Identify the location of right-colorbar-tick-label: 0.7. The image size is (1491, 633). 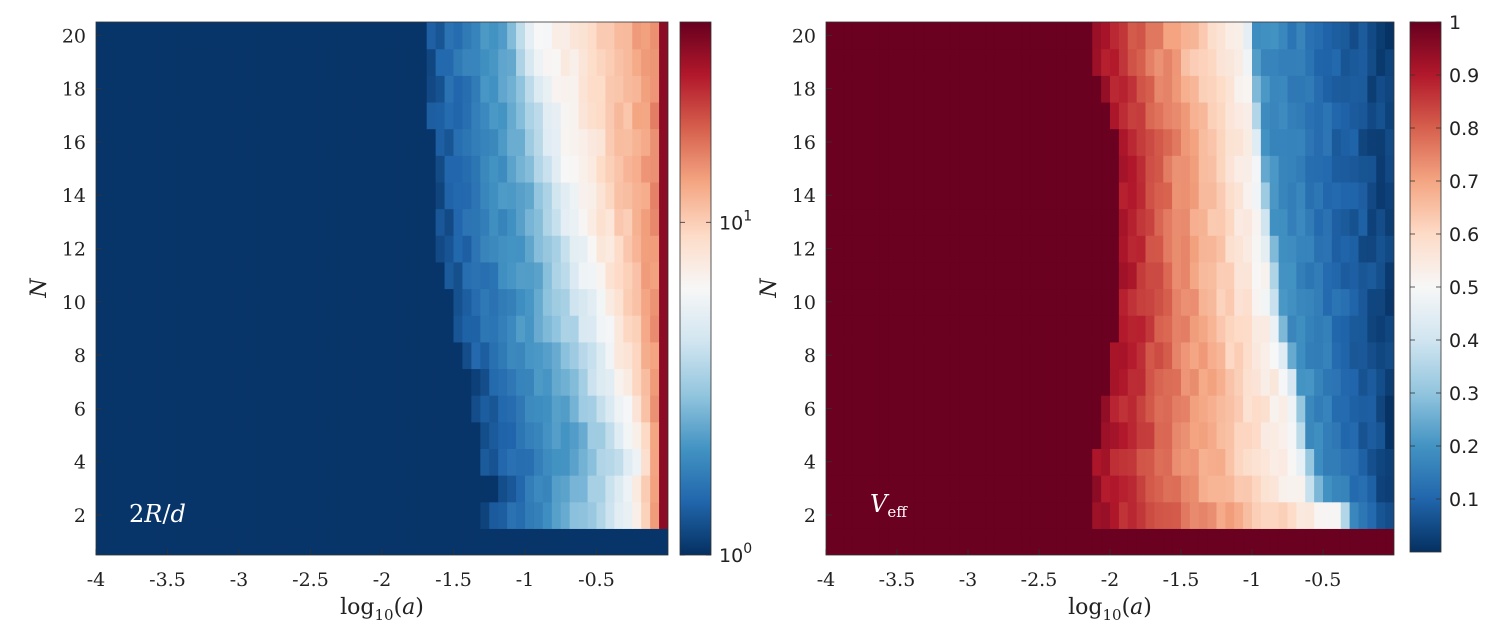
(1464, 182).